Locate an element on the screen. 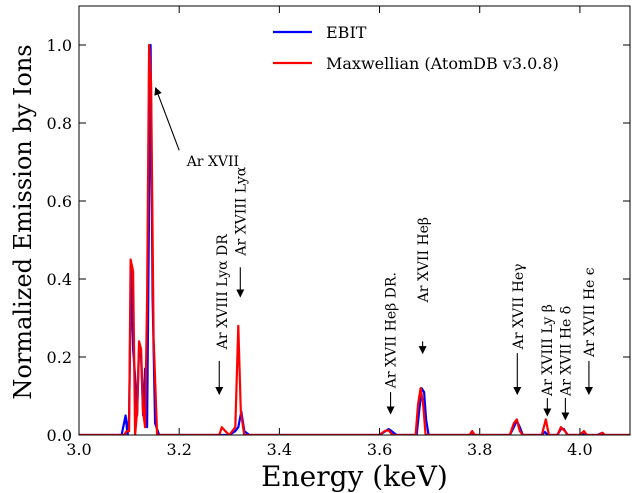 This screenshot has height=493, width=632. x-tick-label: 3.2 is located at coordinates (178, 449).